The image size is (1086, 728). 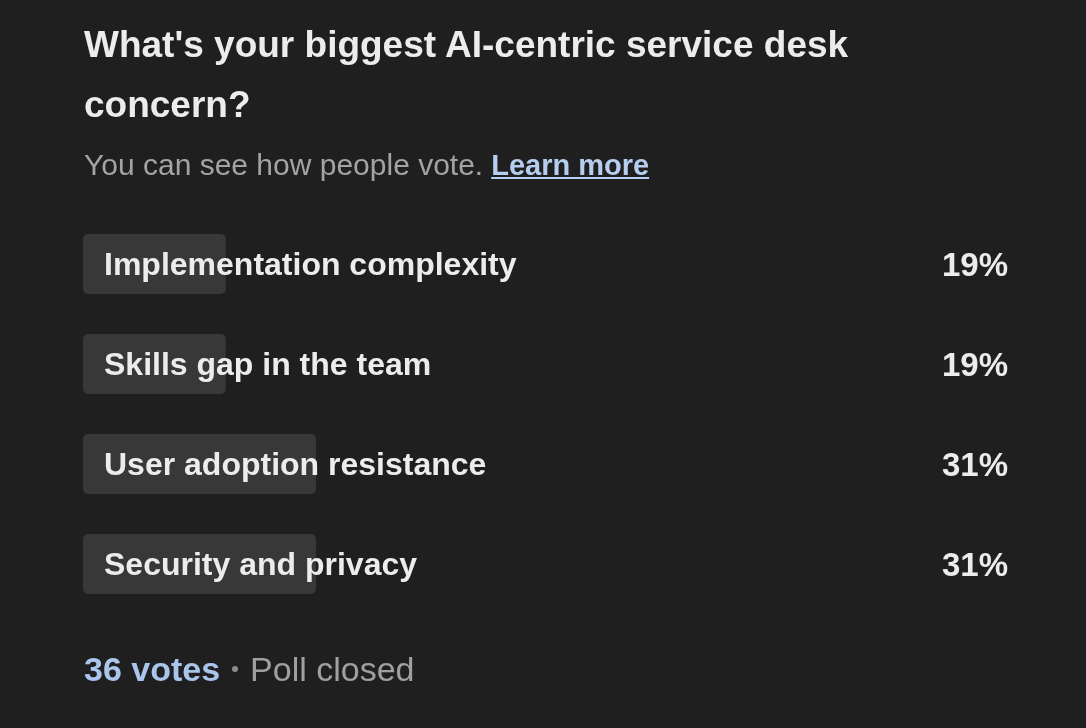 I want to click on text: What's your biggest AI-centric service desk concern?, so click(x=467, y=75).